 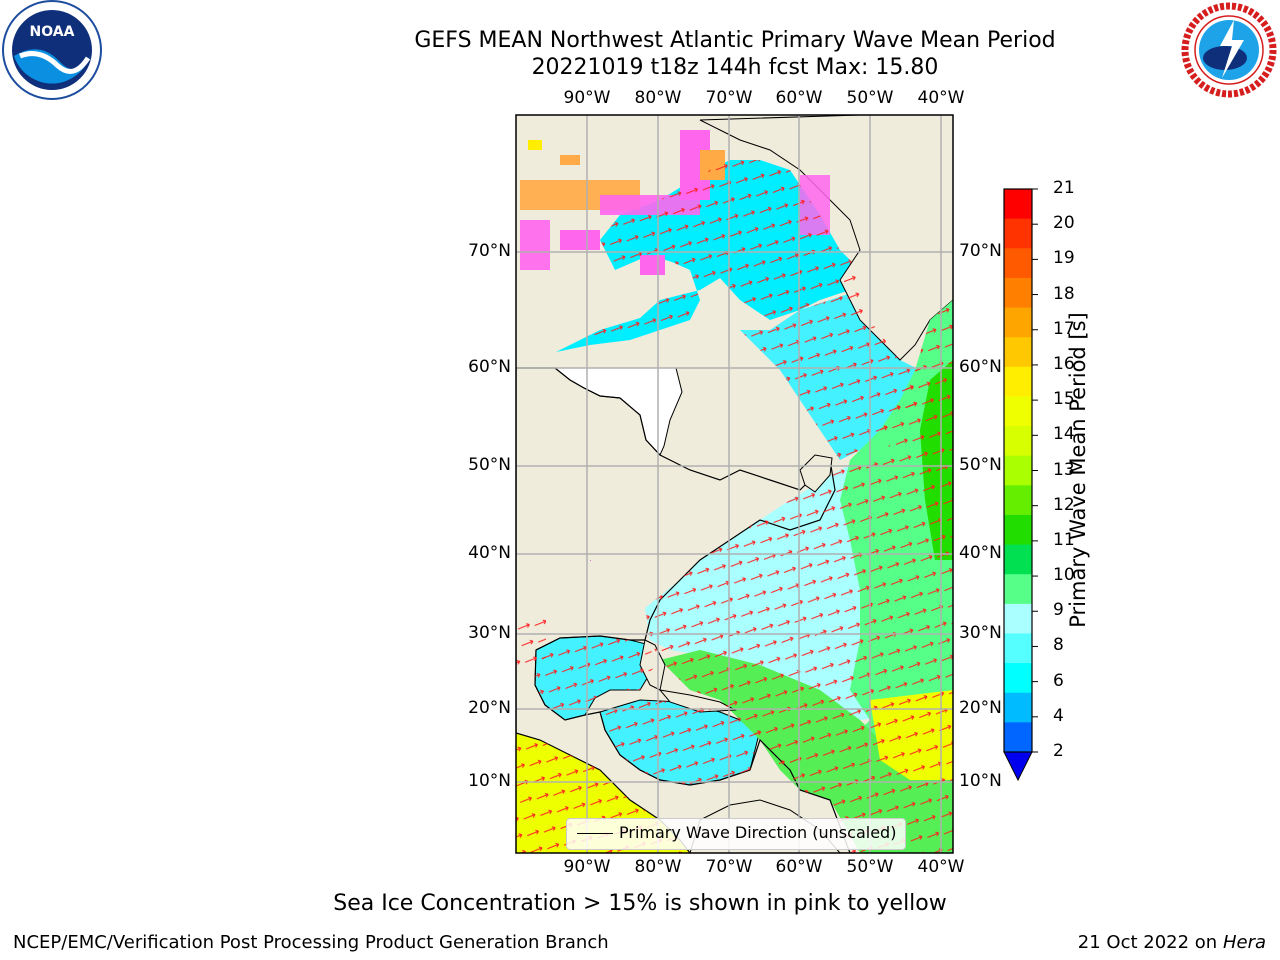 I want to click on colorbar-tick-label: 16, so click(x=1064, y=363).